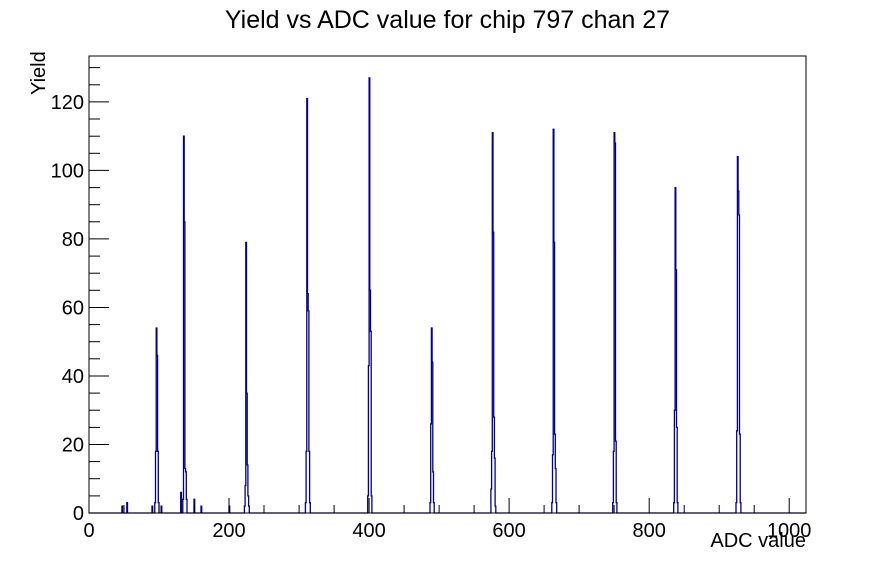  I want to click on chart-title: Yield vs ADC value for chip 797 chan 27, so click(447, 20).